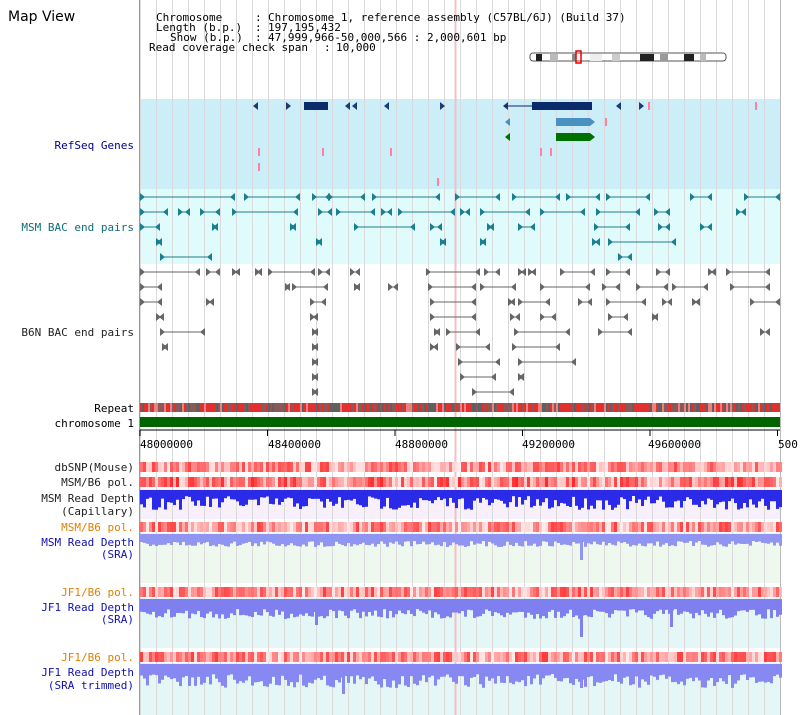  I want to click on track-label-repeat: Repeat, so click(114, 408).